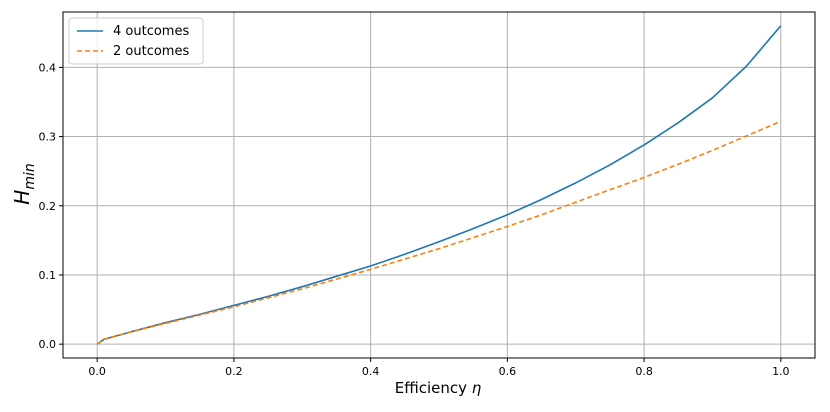  Describe the element at coordinates (438, 388) in the screenshot. I see `x-axis-label: Efficiency η` at that location.